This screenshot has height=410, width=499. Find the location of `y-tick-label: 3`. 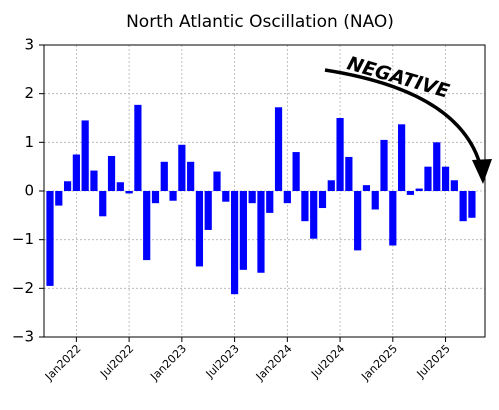

y-tick-label: 3 is located at coordinates (29, 45).